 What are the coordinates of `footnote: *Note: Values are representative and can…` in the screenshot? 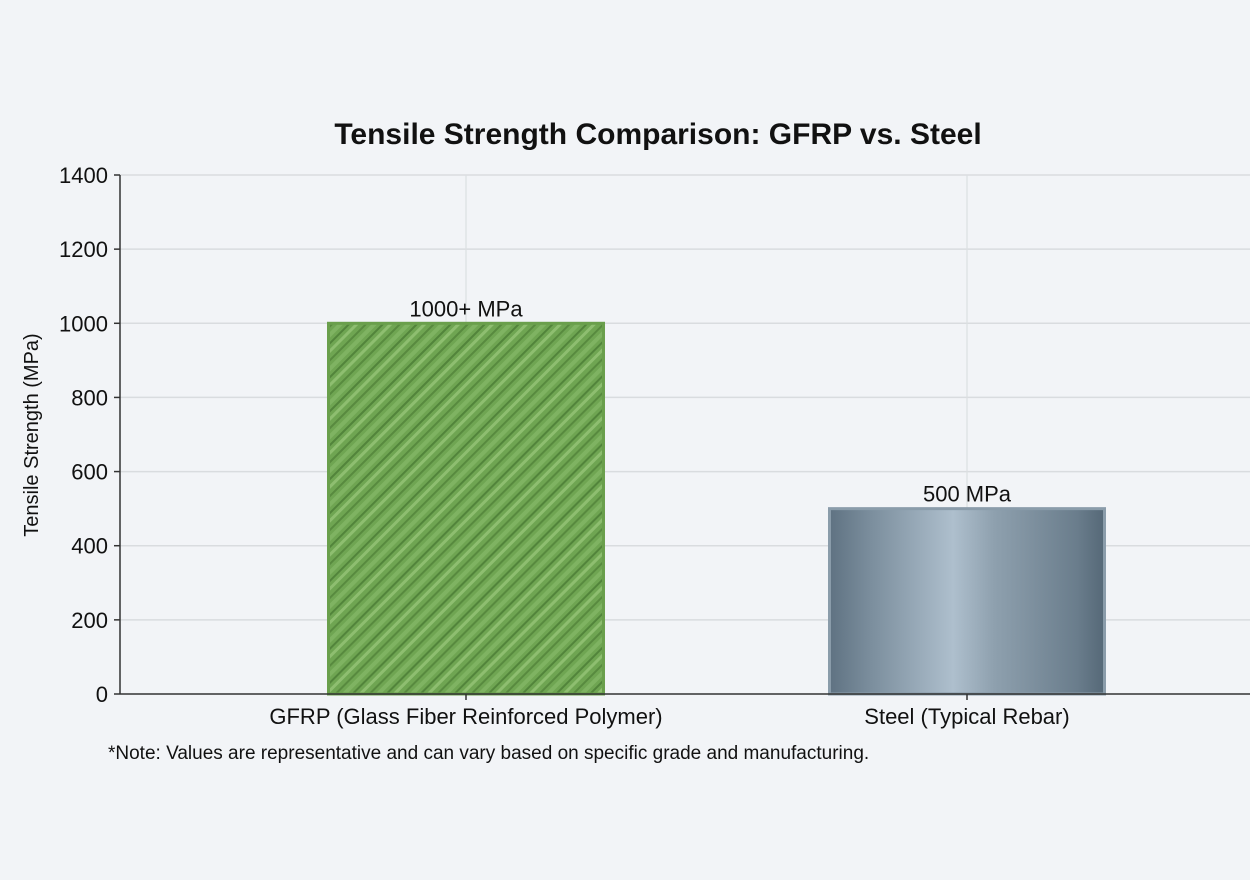 It's located at (488, 753).